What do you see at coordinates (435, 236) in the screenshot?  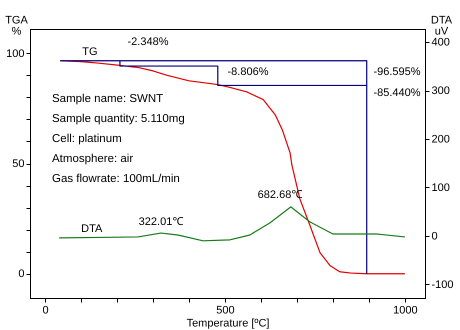 I see `y2-tick-label: 0` at bounding box center [435, 236].